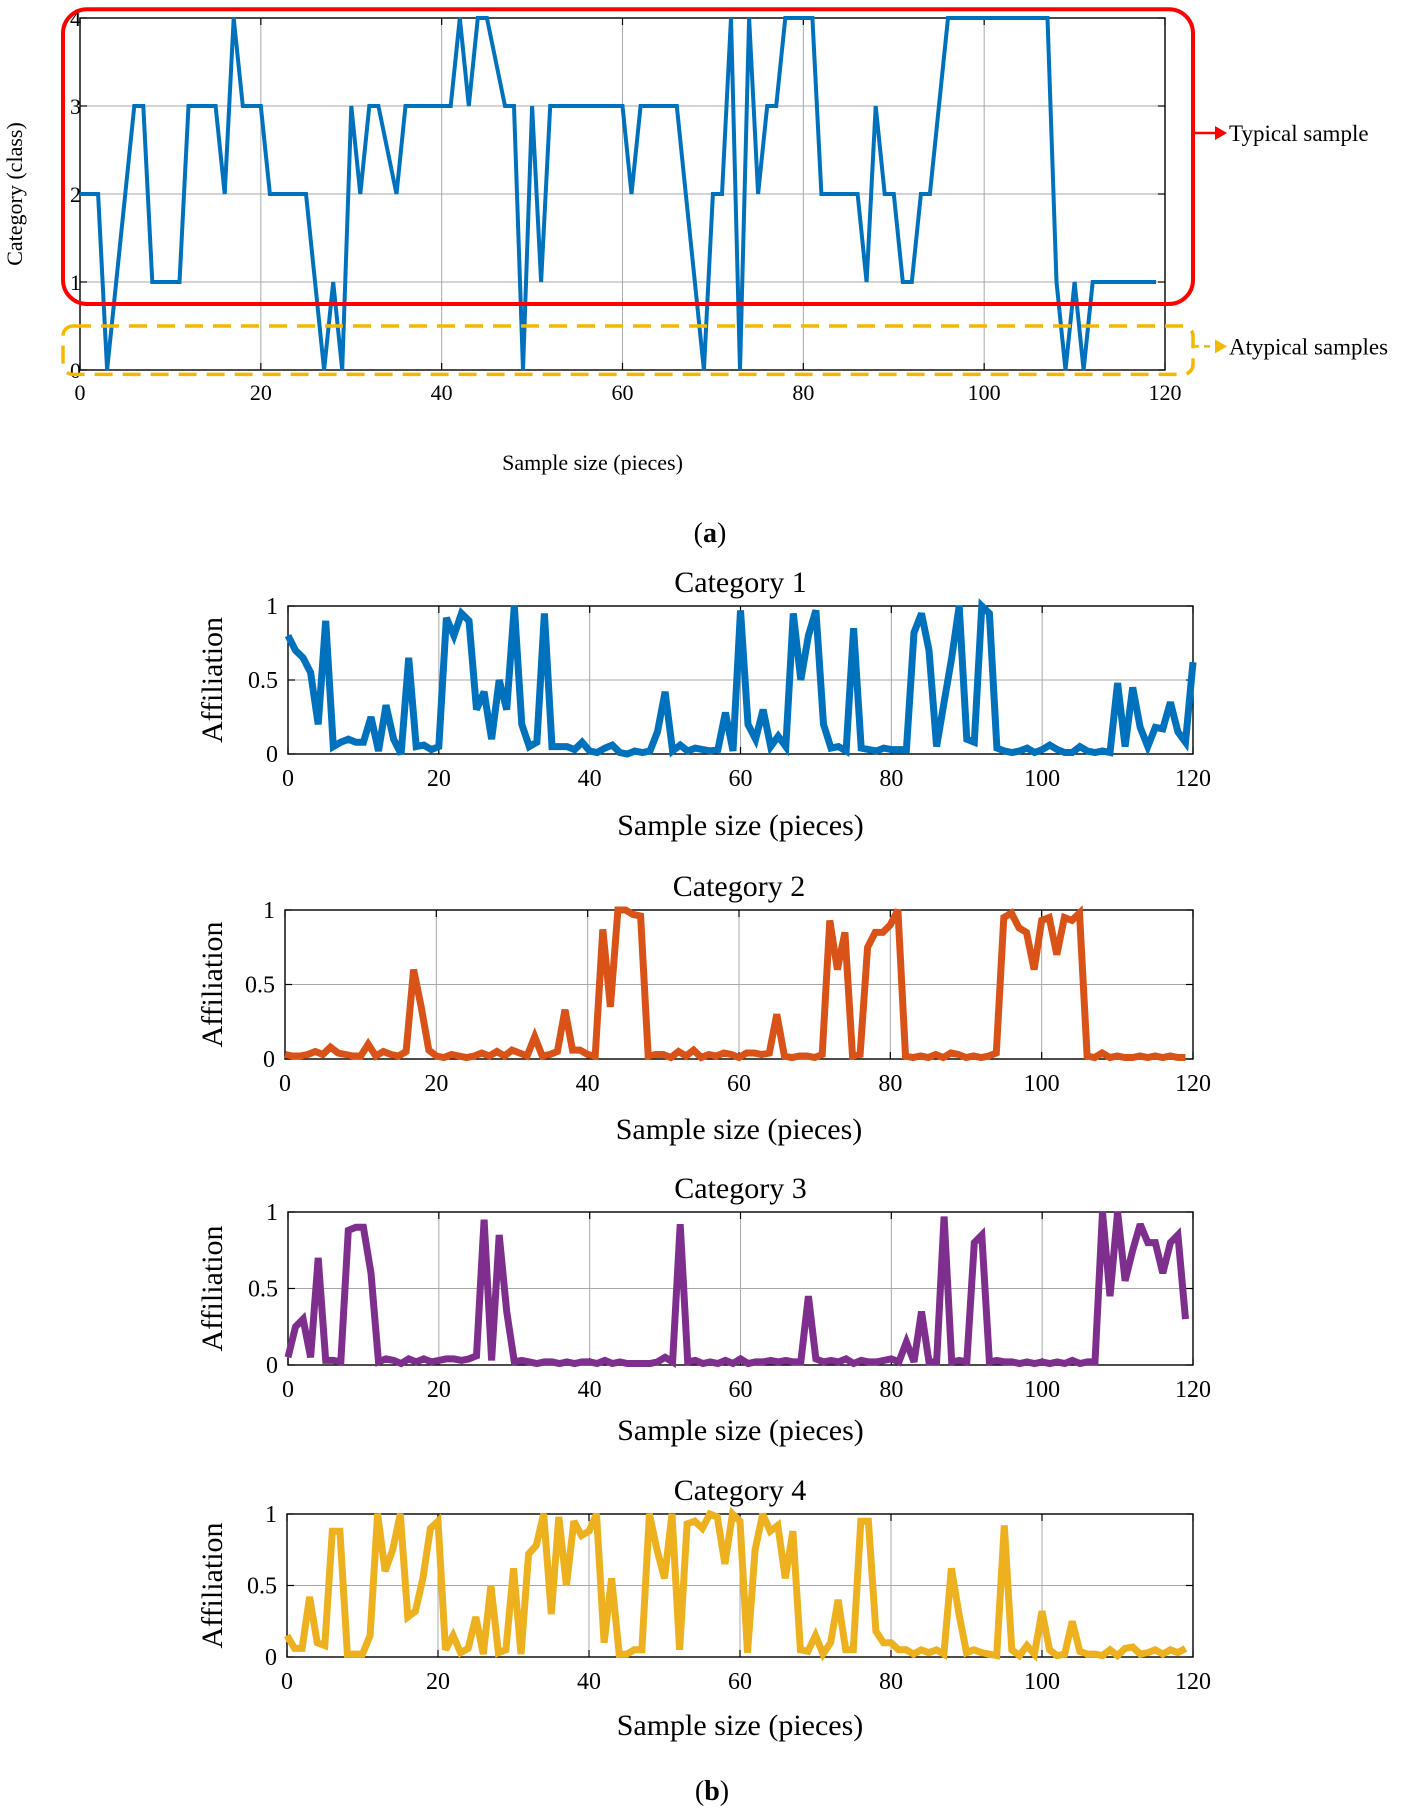  What do you see at coordinates (14, 194) in the screenshot?
I see `y-axis-label: Category (class)` at bounding box center [14, 194].